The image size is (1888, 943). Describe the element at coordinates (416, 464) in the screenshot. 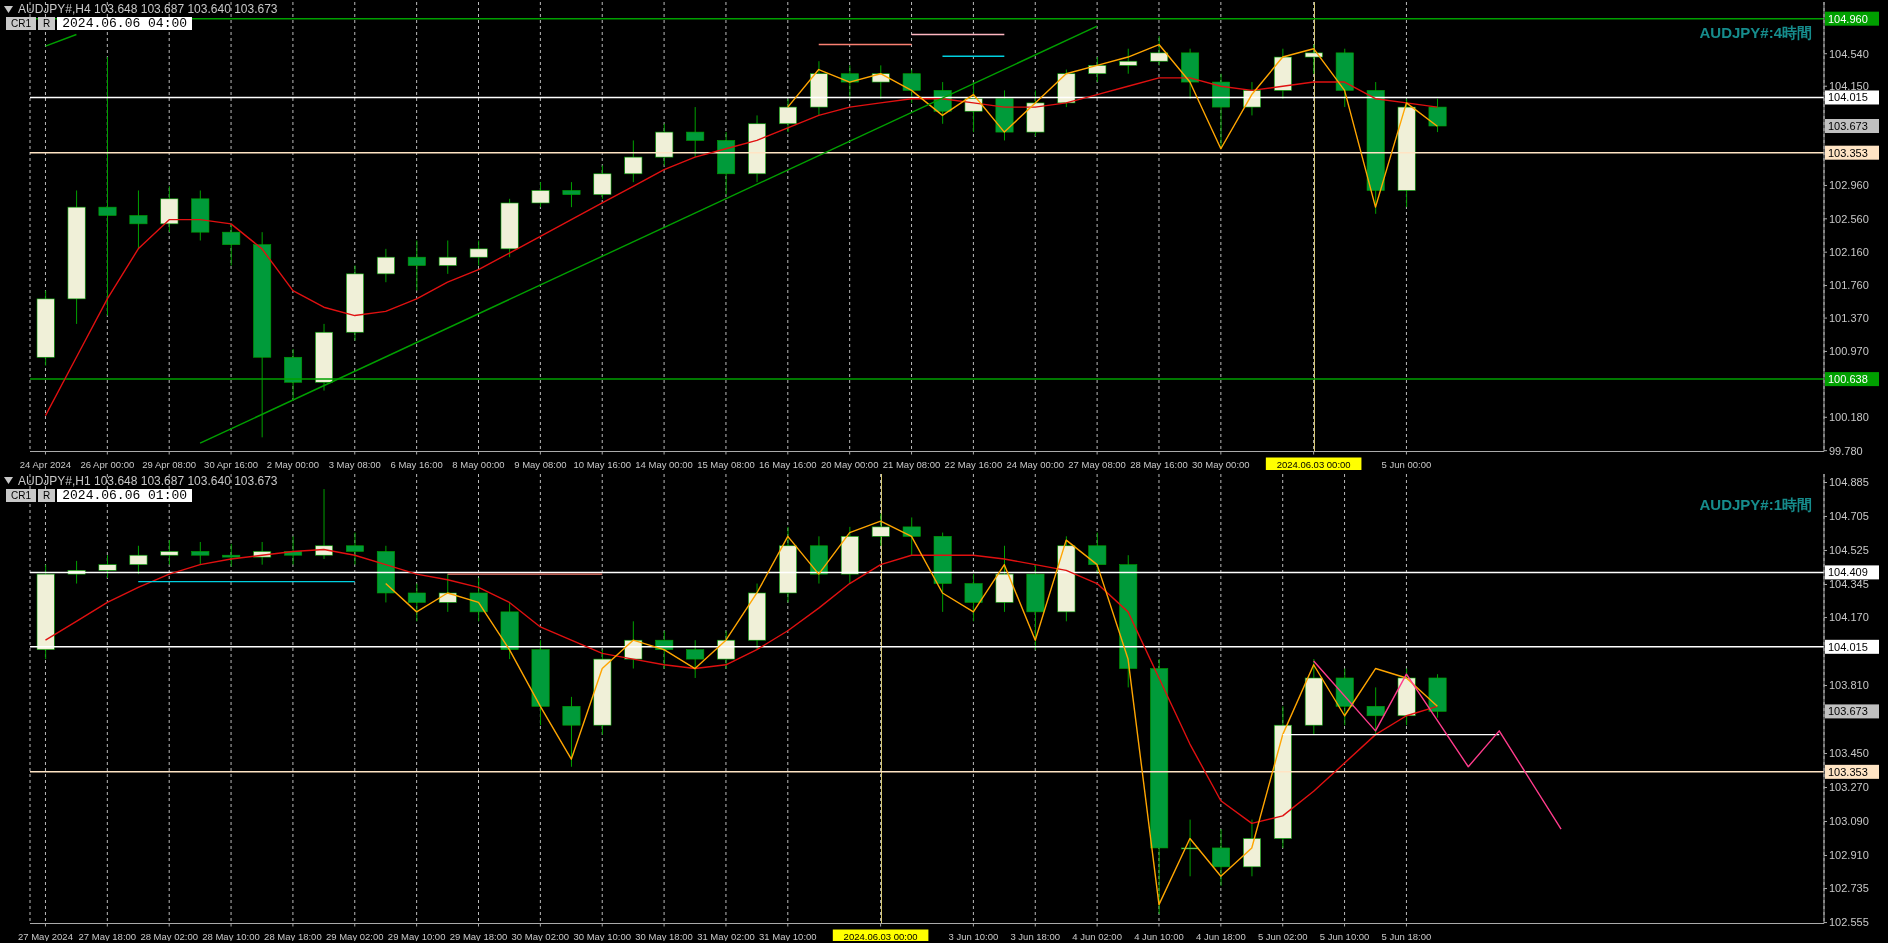

I see `x-tick-label: 6 May 16:00` at that location.